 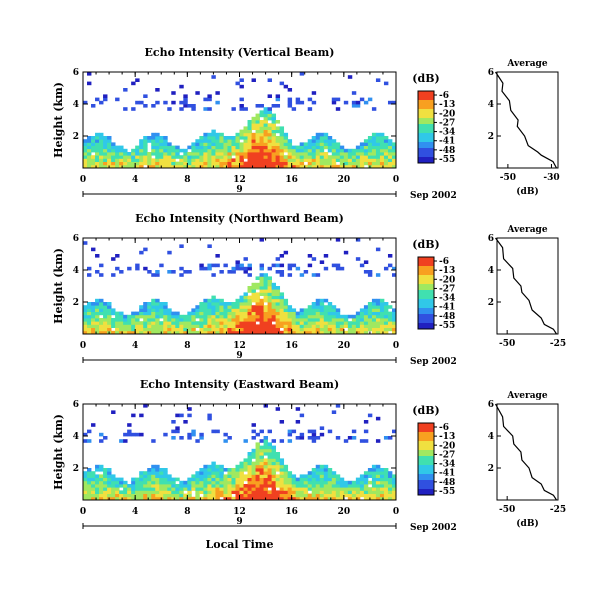 I want to click on average-frame, so click(x=527, y=120).